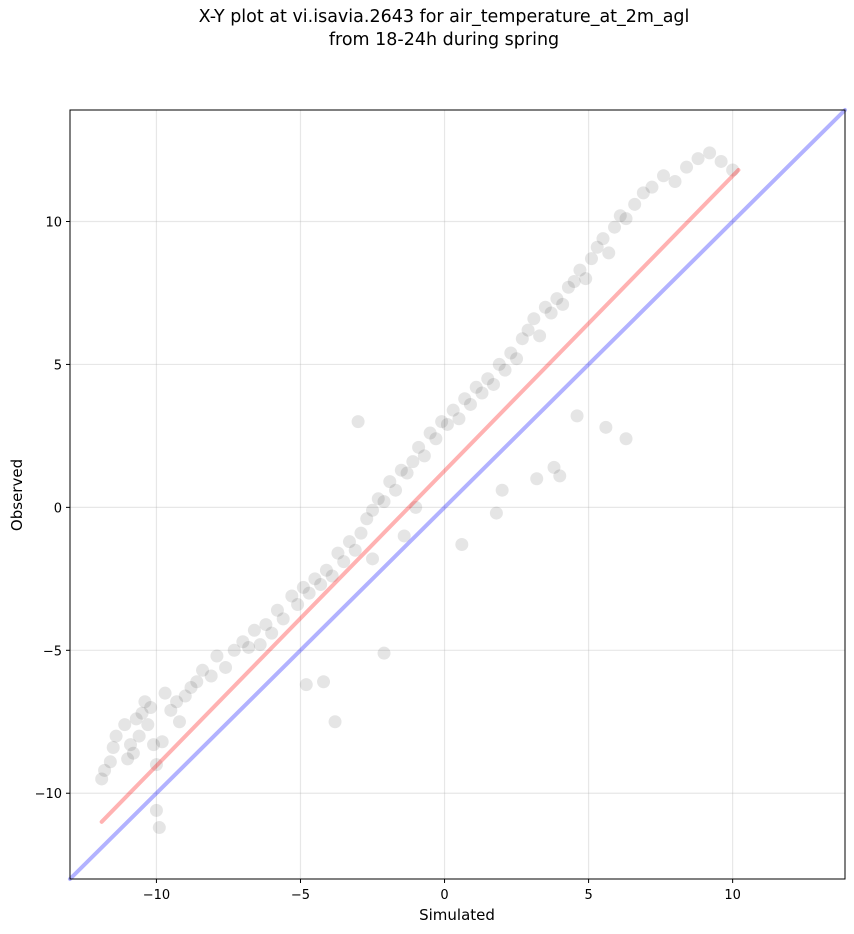 The height and width of the screenshot is (934, 854). I want to click on y-tick-label: 10, so click(53, 222).